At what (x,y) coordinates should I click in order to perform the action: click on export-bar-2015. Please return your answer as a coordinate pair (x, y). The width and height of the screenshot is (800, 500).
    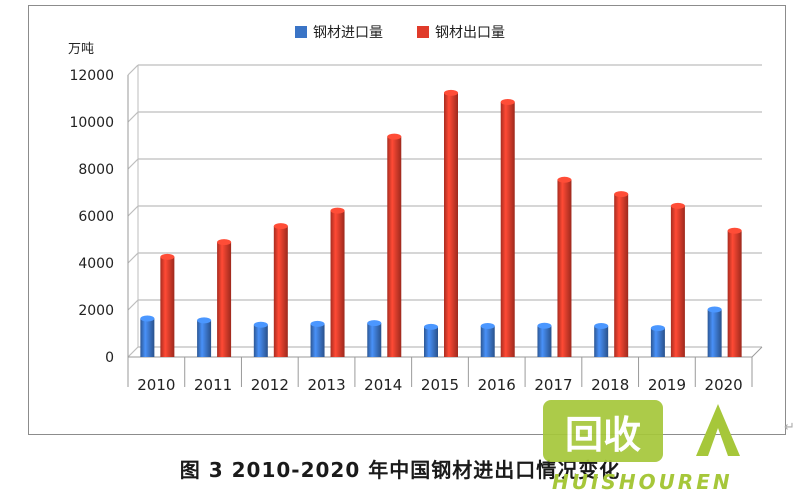
    Looking at the image, I should click on (451, 225).